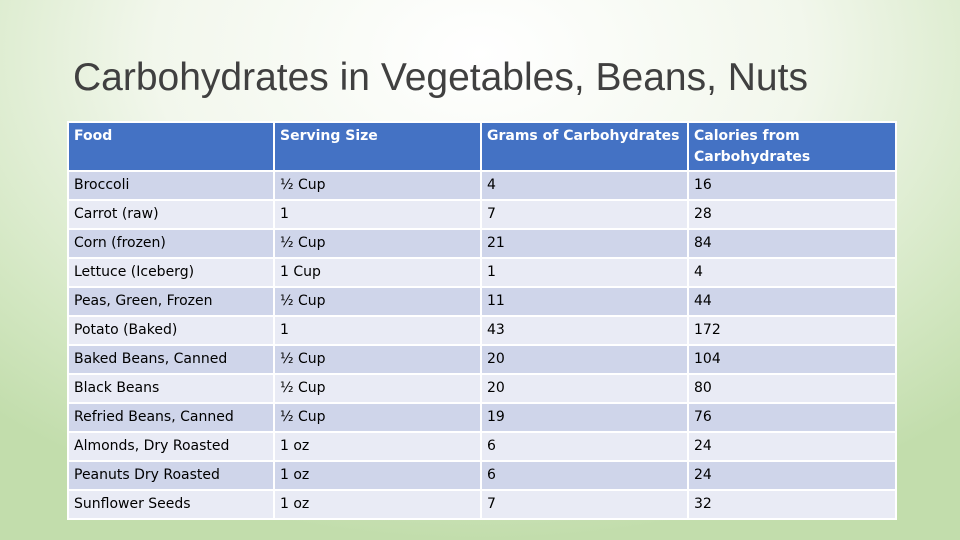 The height and width of the screenshot is (540, 960). Describe the element at coordinates (792, 417) in the screenshot. I see `table-cell: 76` at that location.